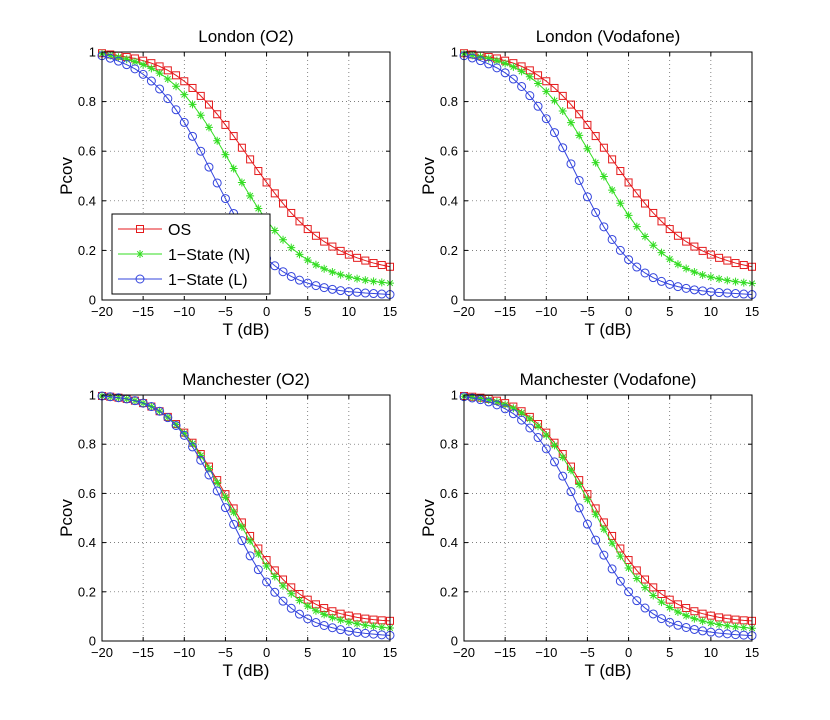 This screenshot has width=830, height=720. Describe the element at coordinates (246, 518) in the screenshot. I see `plot-area` at that location.